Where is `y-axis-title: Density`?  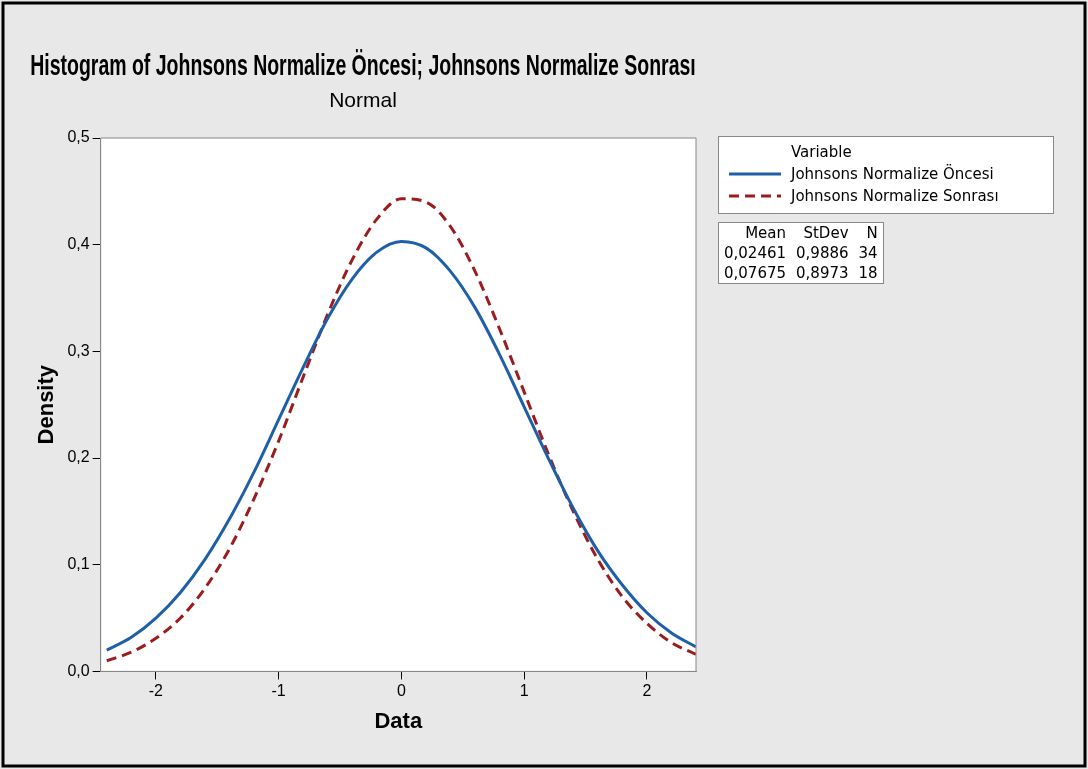
y-axis-title: Density is located at coordinates (46, 404).